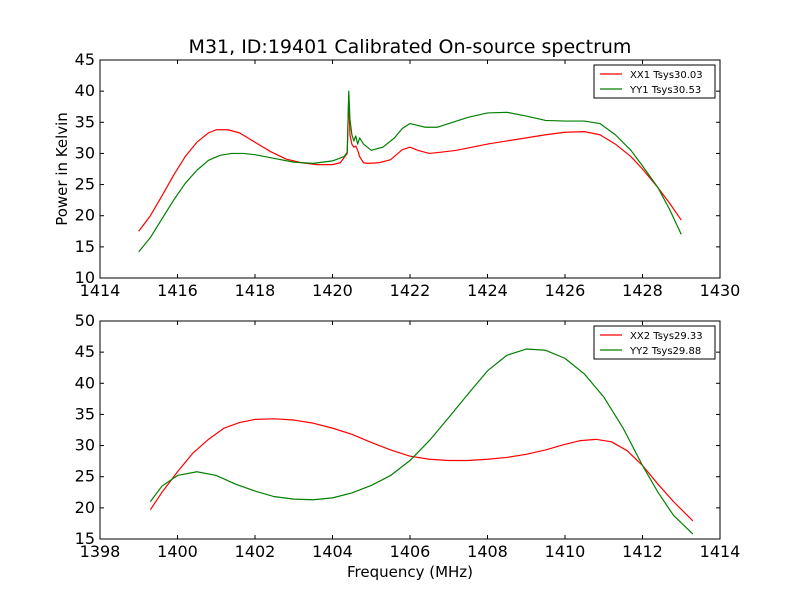 The width and height of the screenshot is (800, 600). What do you see at coordinates (85, 351) in the screenshot?
I see `bottom-y-tick-label: 45` at bounding box center [85, 351].